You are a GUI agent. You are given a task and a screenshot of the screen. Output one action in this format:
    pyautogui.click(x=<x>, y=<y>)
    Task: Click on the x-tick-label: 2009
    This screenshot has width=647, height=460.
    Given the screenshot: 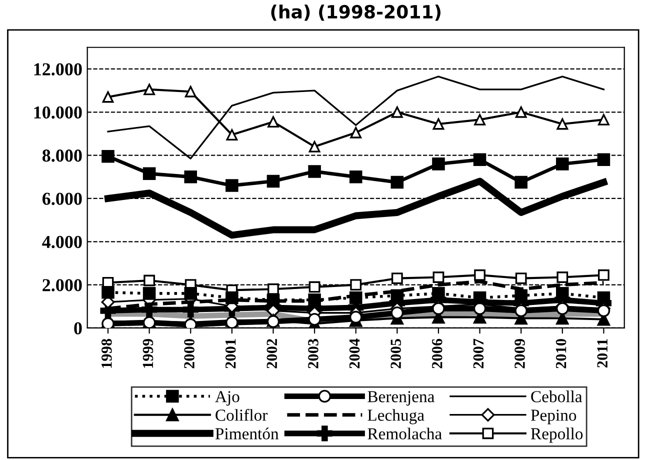 What is the action you would take?
    pyautogui.click(x=519, y=353)
    